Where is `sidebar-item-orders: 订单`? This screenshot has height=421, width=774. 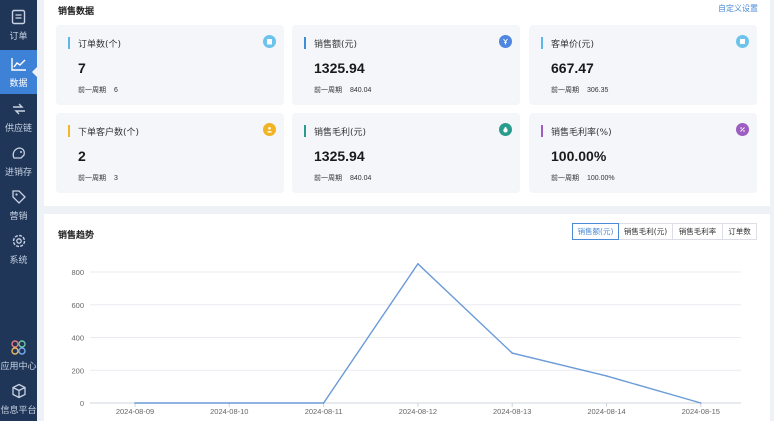
sidebar-item-orders: 订单 is located at coordinates (18, 25).